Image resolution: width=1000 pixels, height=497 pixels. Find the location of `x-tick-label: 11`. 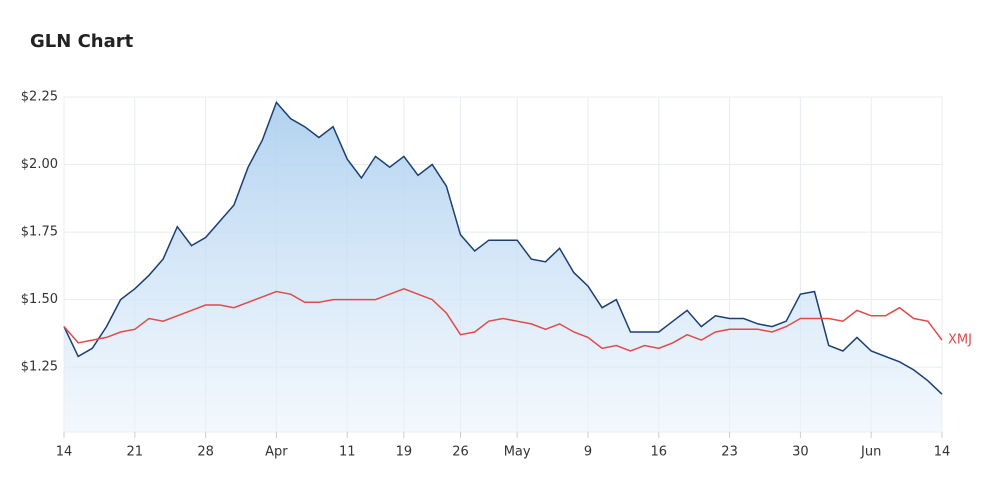

x-tick-label: 11 is located at coordinates (347, 452).